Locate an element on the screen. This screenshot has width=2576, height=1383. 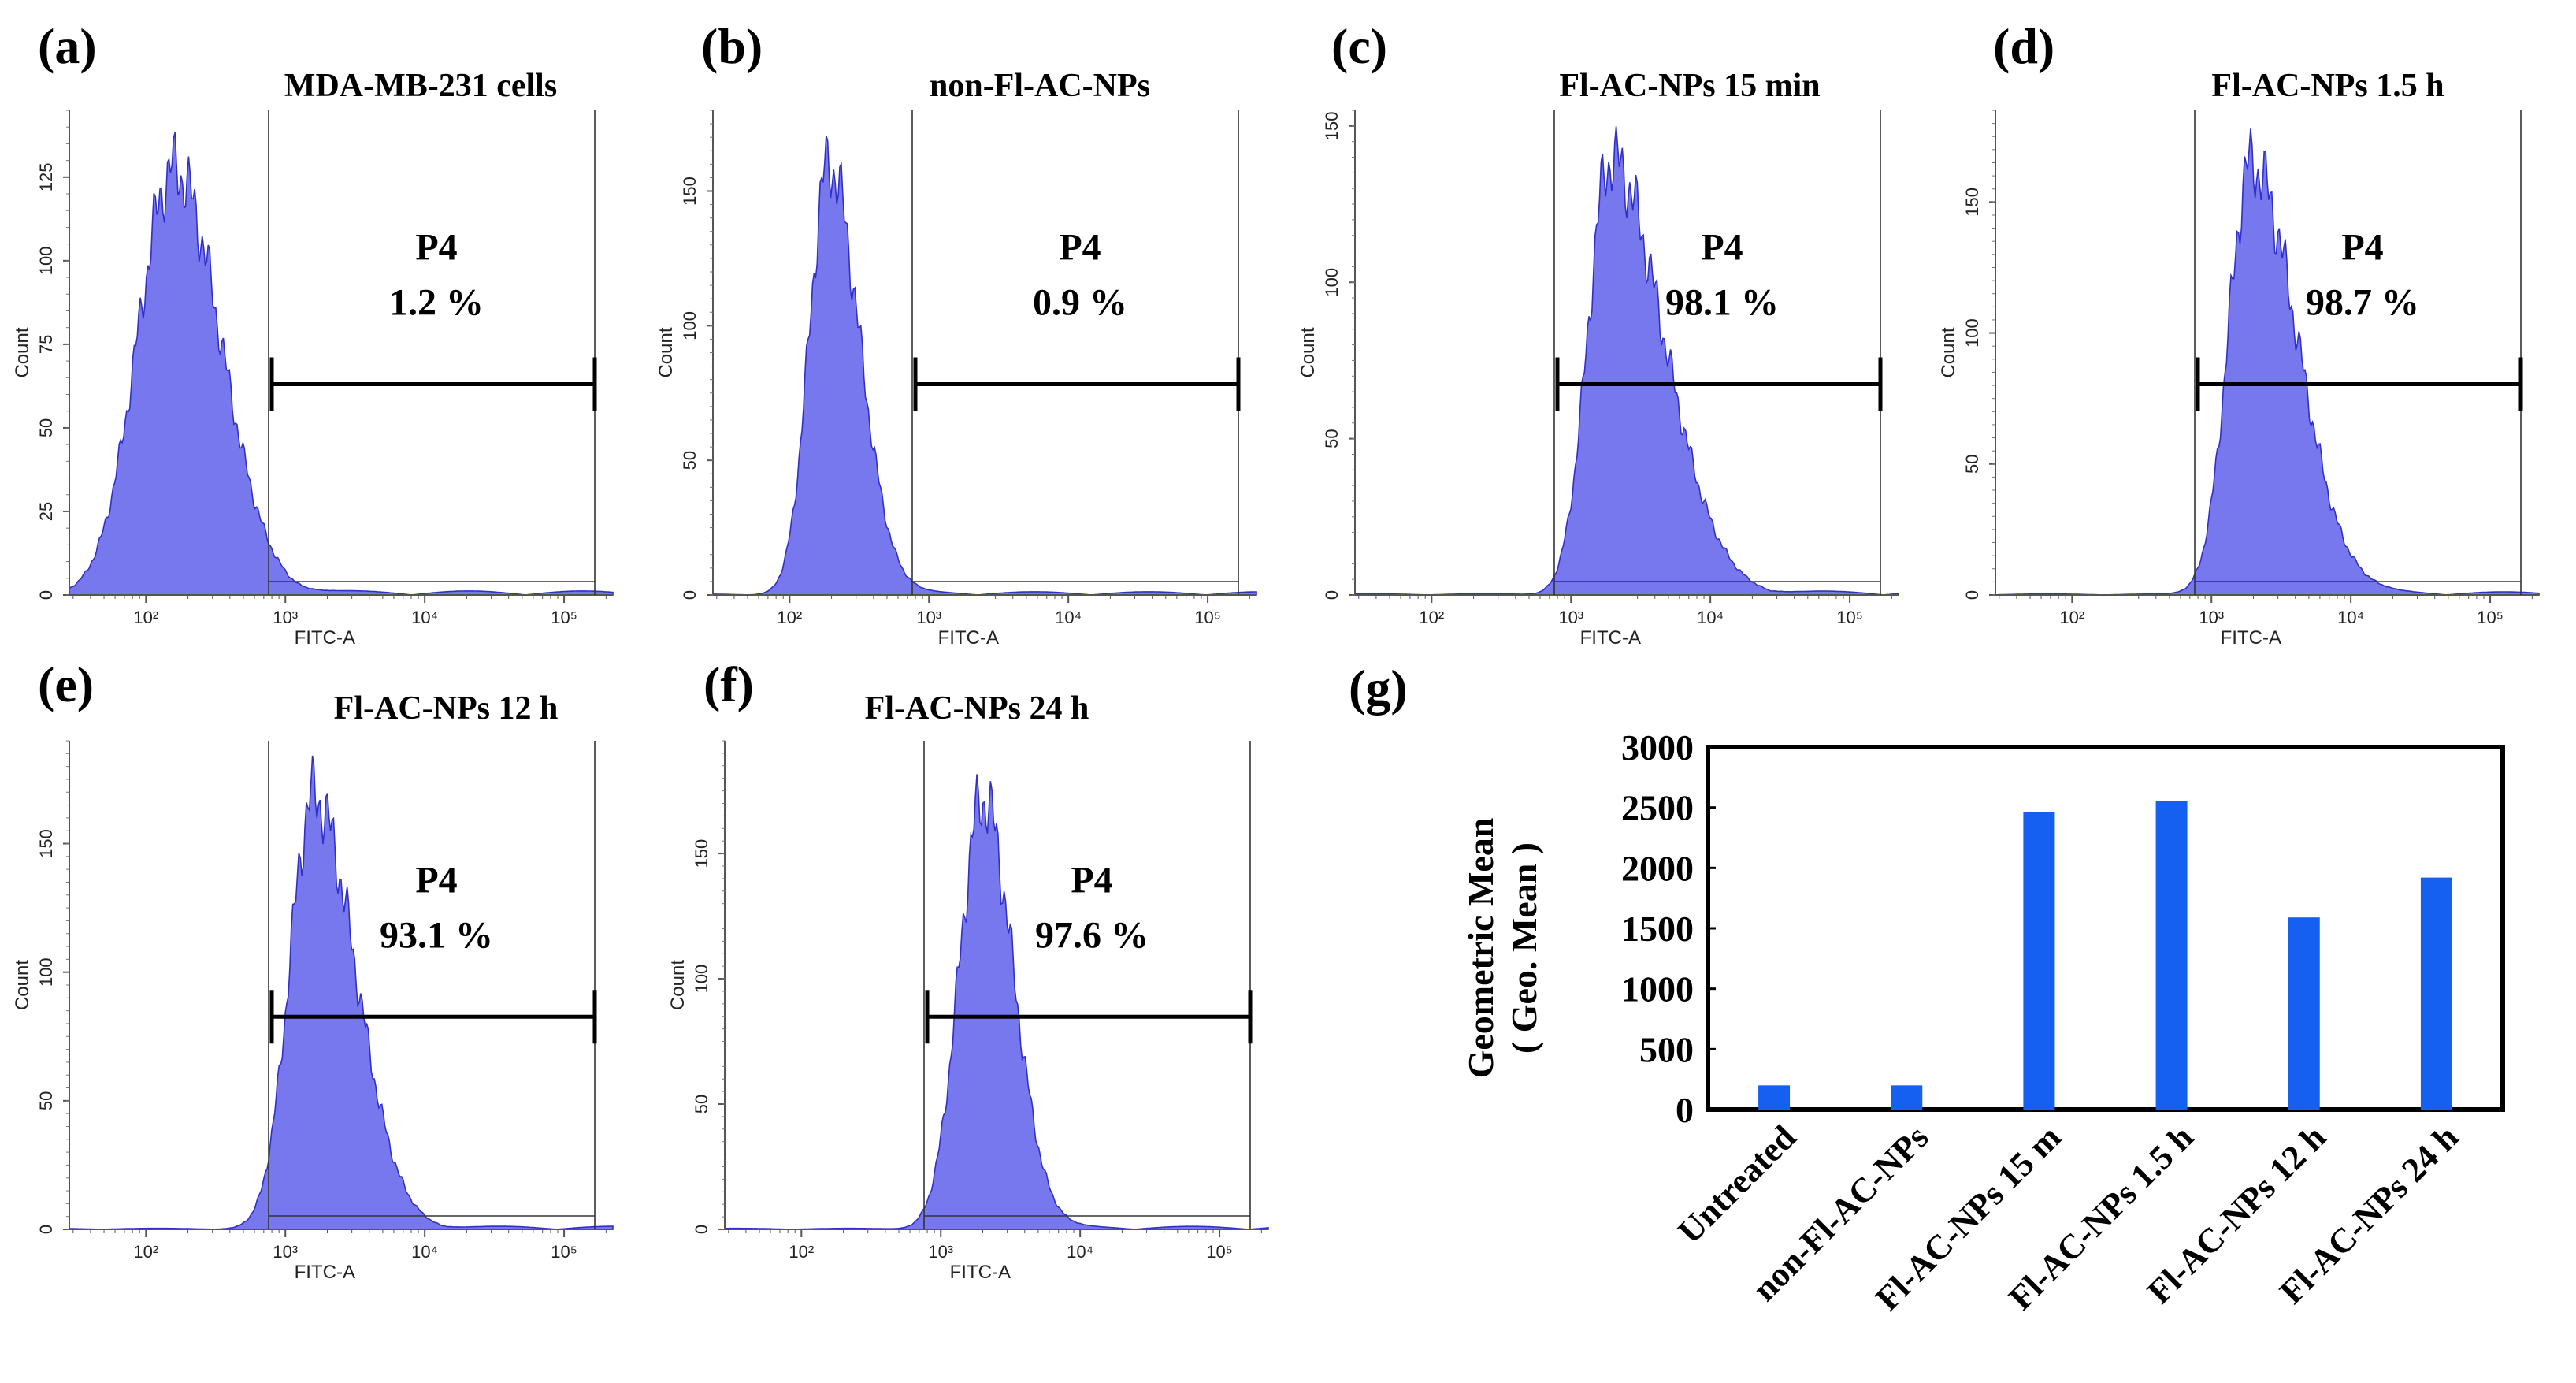
gate-percent: 98.1 % is located at coordinates (1722, 302).